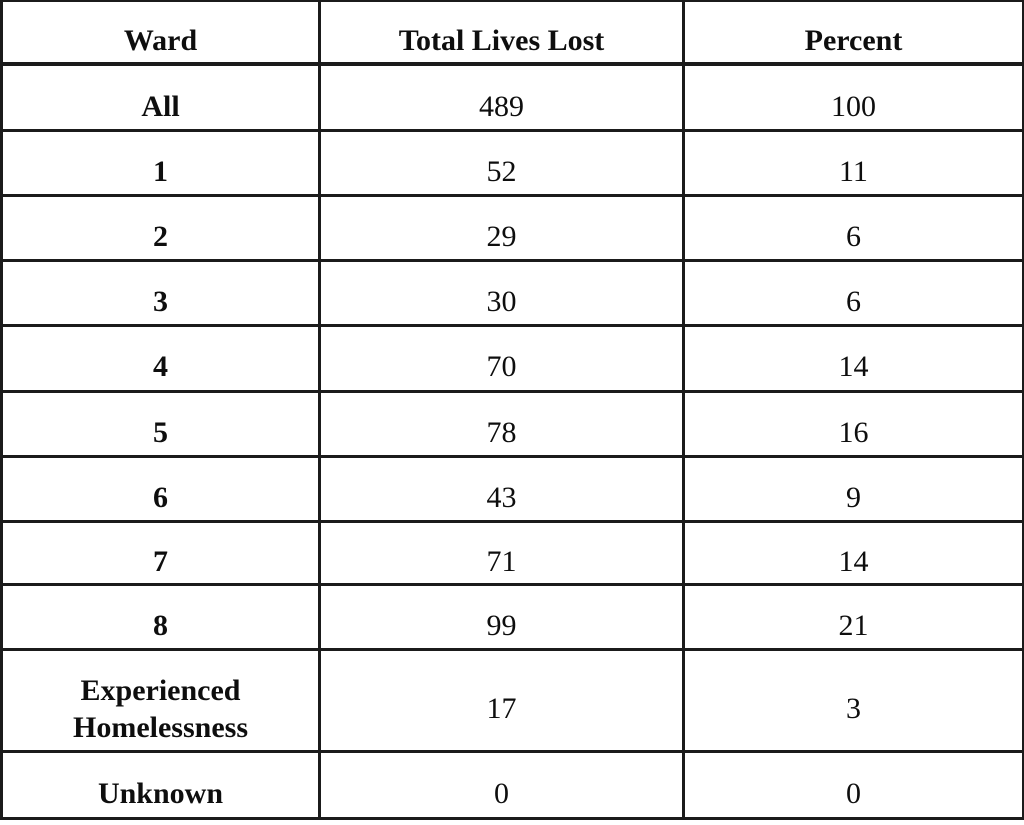 The height and width of the screenshot is (825, 1024). Describe the element at coordinates (853, 700) in the screenshot. I see `cell-percent: 3` at that location.